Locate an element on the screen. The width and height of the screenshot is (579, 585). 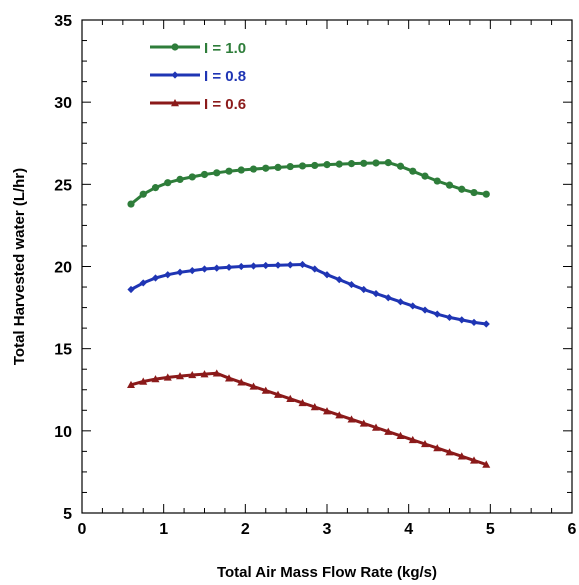
x-tick-label: 1 is located at coordinates (163, 529).